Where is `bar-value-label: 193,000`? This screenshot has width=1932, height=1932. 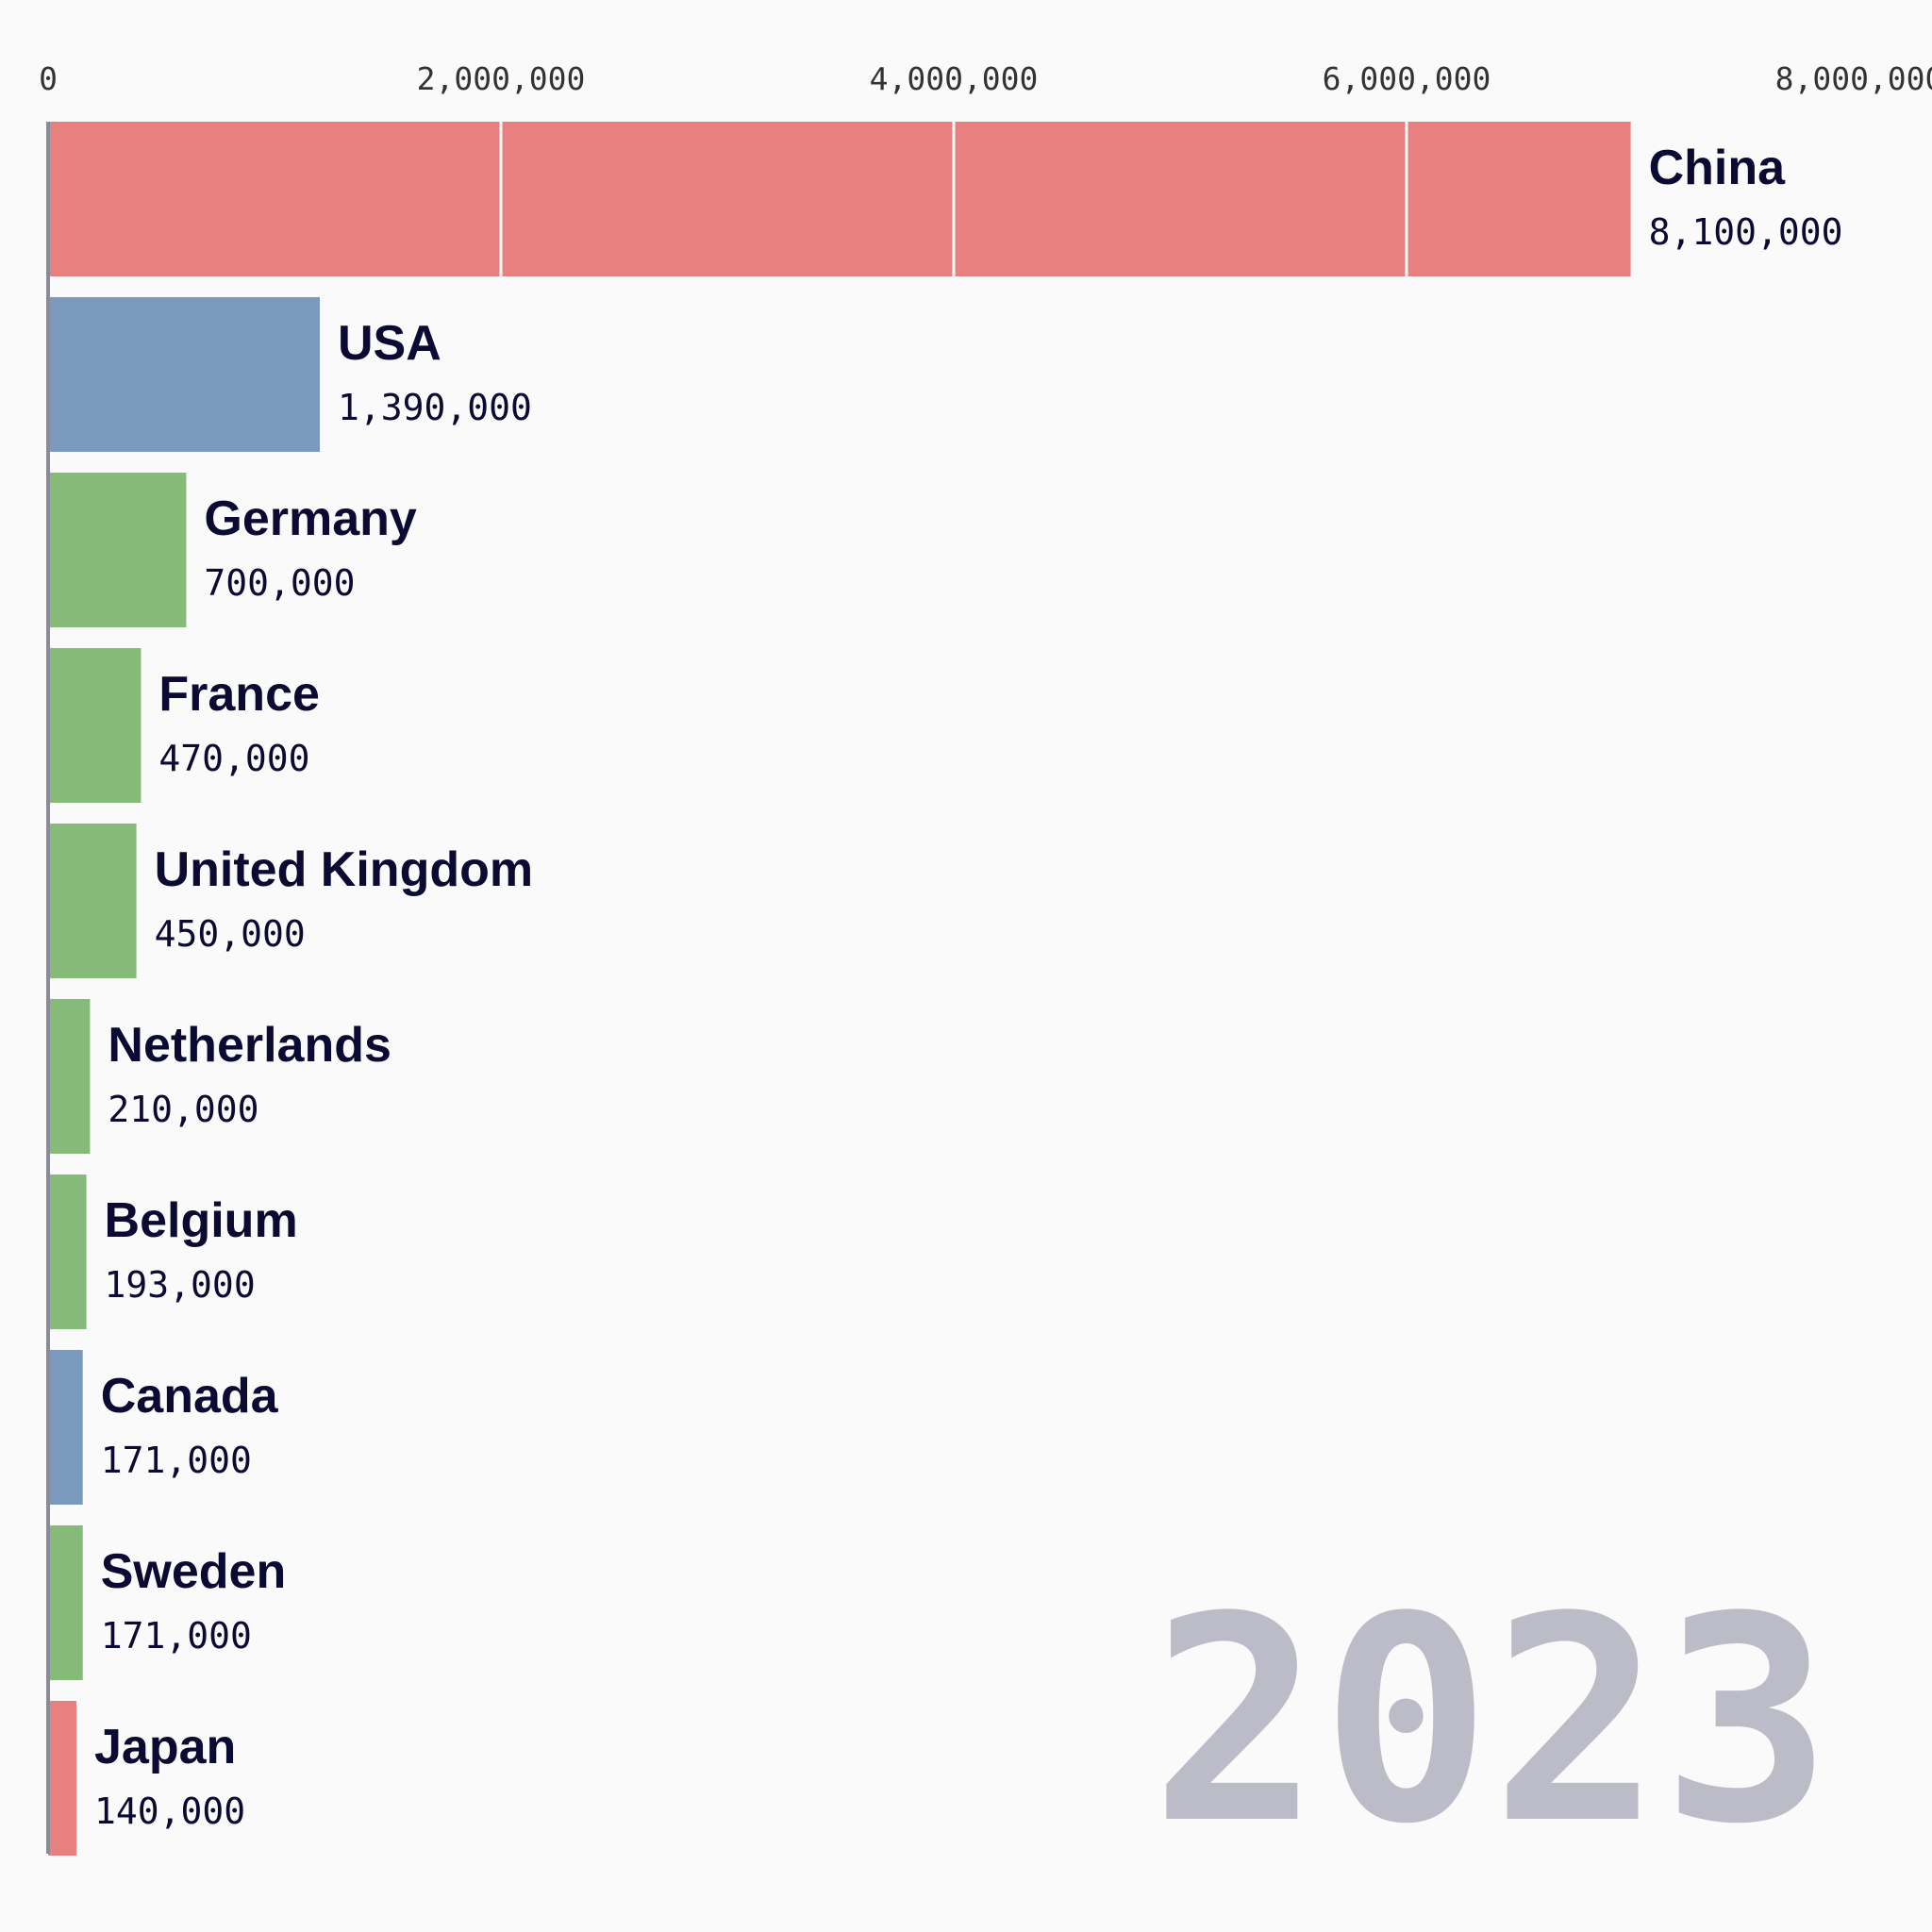 bar-value-label: 193,000 is located at coordinates (180, 1285).